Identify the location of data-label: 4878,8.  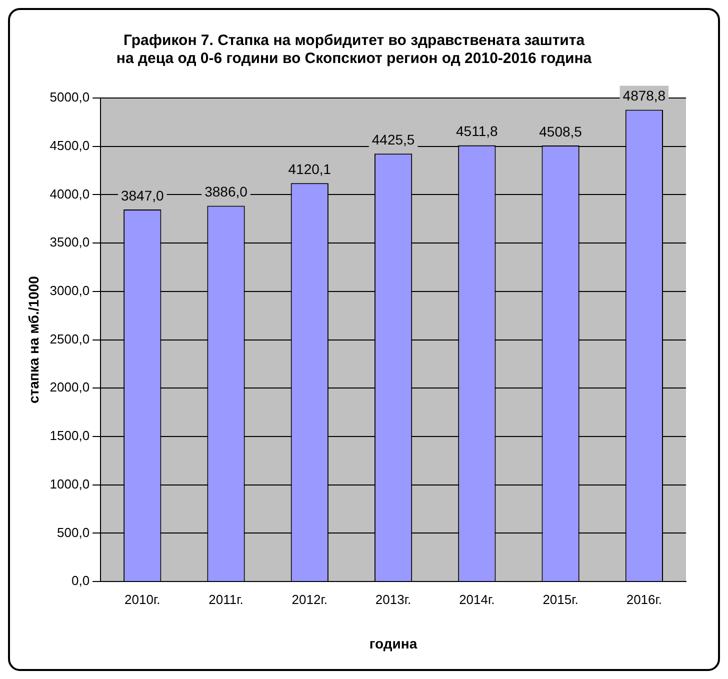
(644, 96).